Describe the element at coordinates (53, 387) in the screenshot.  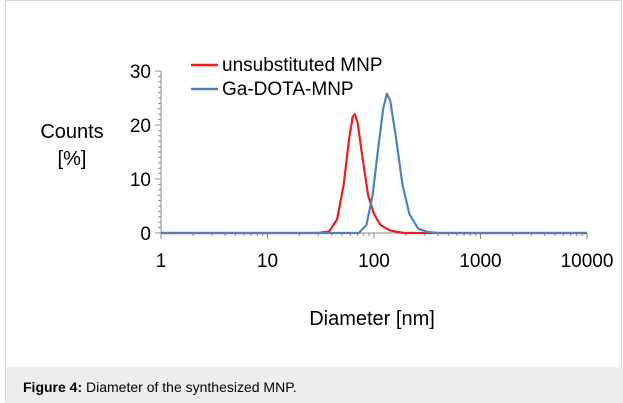
I see `caption-label: Figure 4:` at that location.